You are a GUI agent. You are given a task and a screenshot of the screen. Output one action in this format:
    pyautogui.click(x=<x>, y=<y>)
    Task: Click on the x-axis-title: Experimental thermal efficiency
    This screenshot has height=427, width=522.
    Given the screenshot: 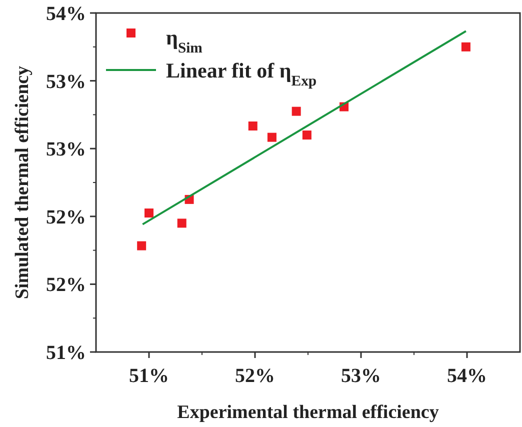 What is the action you would take?
    pyautogui.click(x=308, y=412)
    